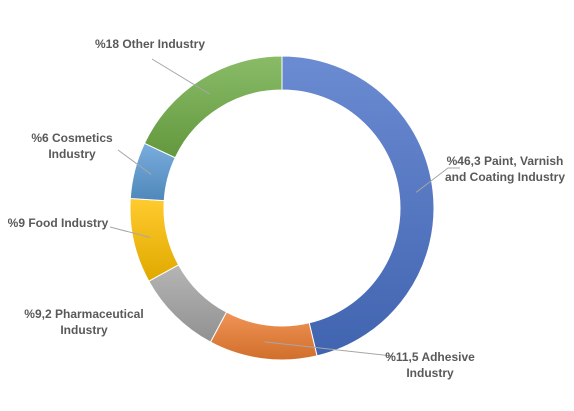 This screenshot has height=411, width=574. Describe the element at coordinates (72, 146) in the screenshot. I see `data-label-4: %6 Cosmetics Industry` at that location.